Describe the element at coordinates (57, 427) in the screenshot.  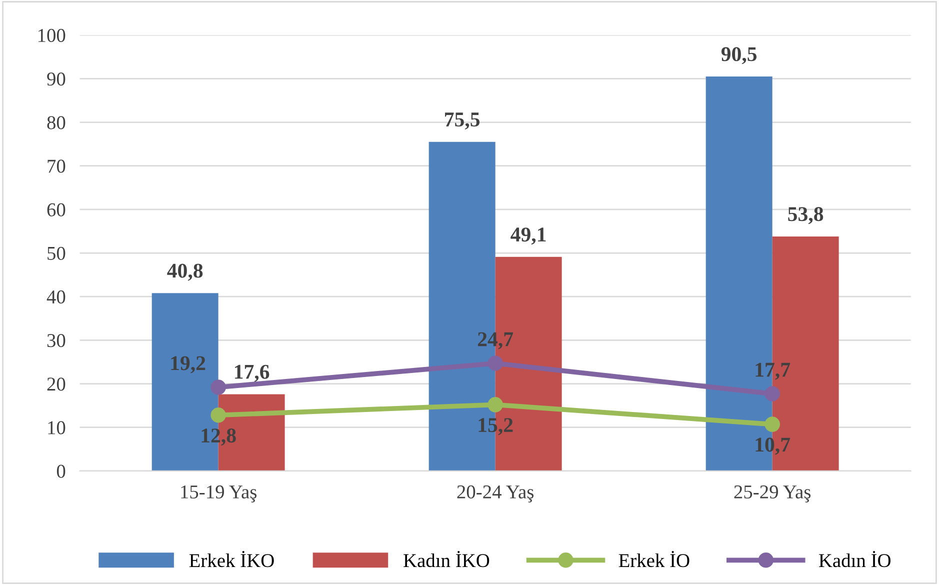
I see `y-tick-label: 10` at that location.